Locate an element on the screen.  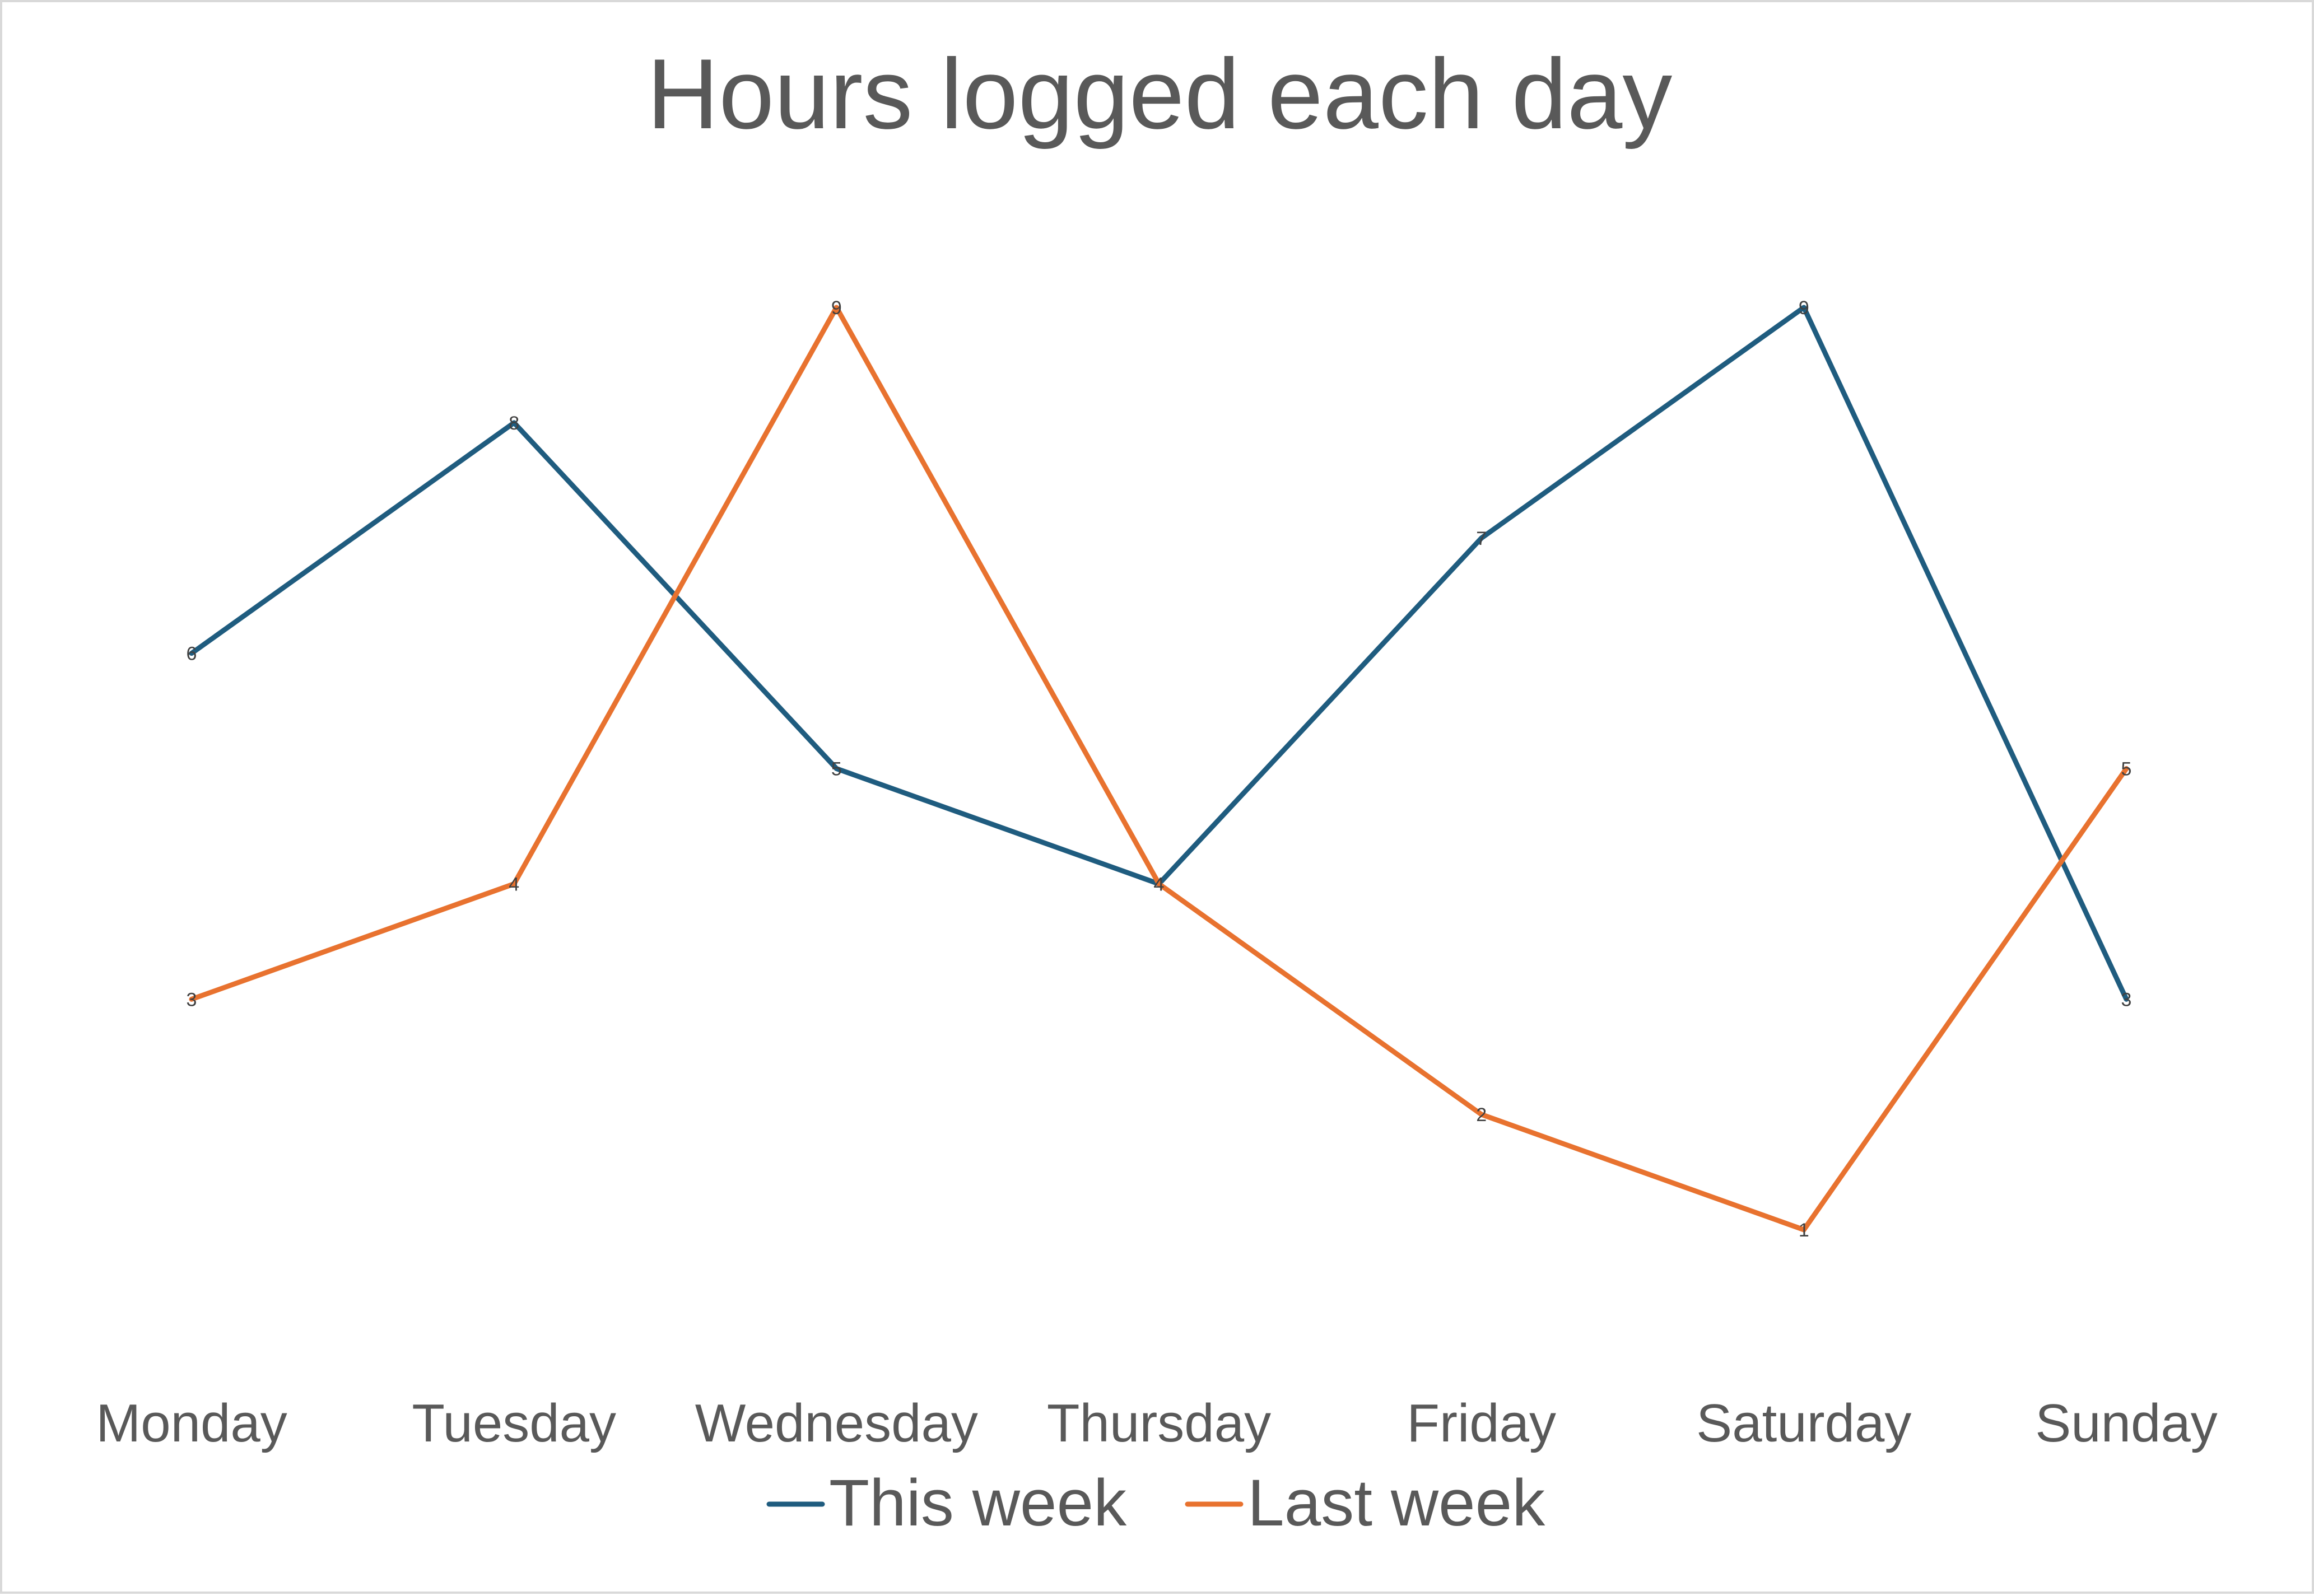
data-label-last-week-thursday: 4 is located at coordinates (1159, 885).